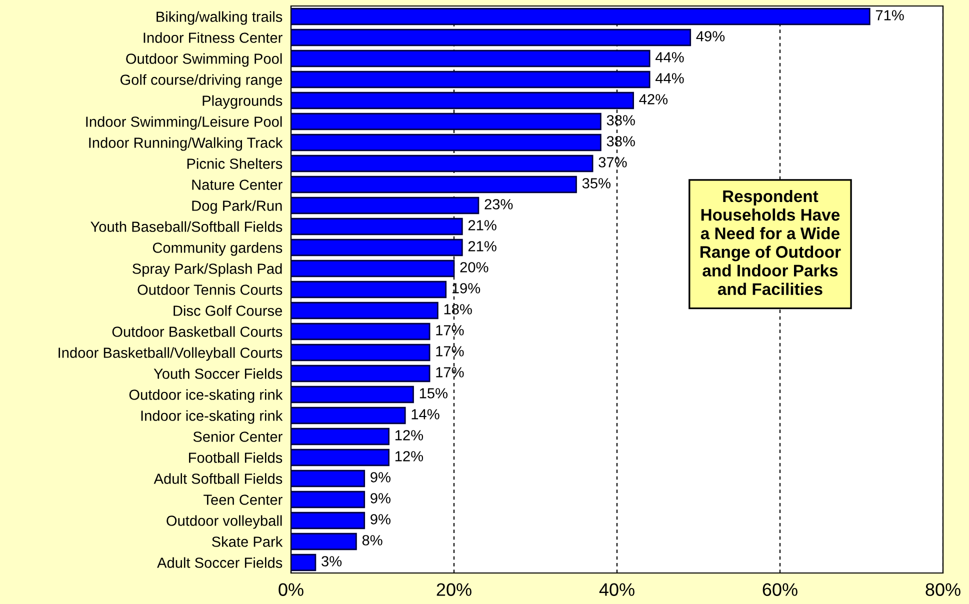  I want to click on y-tick-label: Indoor Swimming/Leisure Pool, so click(184, 123).